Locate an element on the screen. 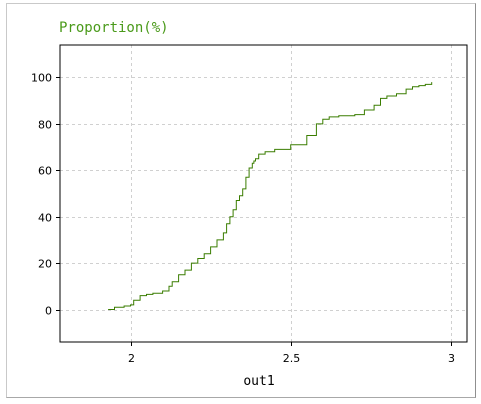 This screenshot has height=404, width=481. x-axis-label: out1 is located at coordinates (258, 381).